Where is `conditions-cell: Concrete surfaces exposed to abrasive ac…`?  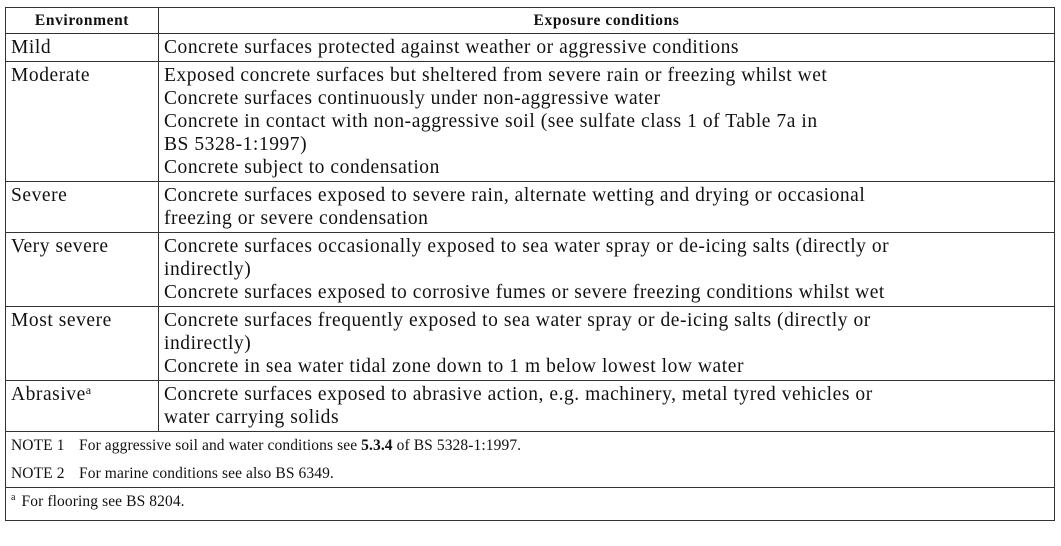 conditions-cell: Concrete surfaces exposed to abrasive ac… is located at coordinates (606, 406).